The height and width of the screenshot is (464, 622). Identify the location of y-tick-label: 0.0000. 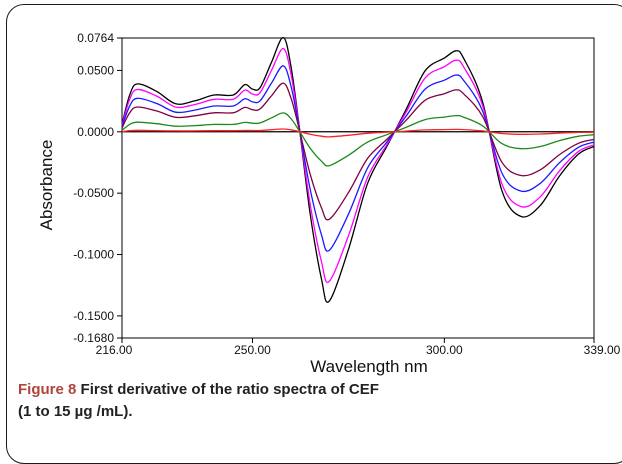
(95, 132).